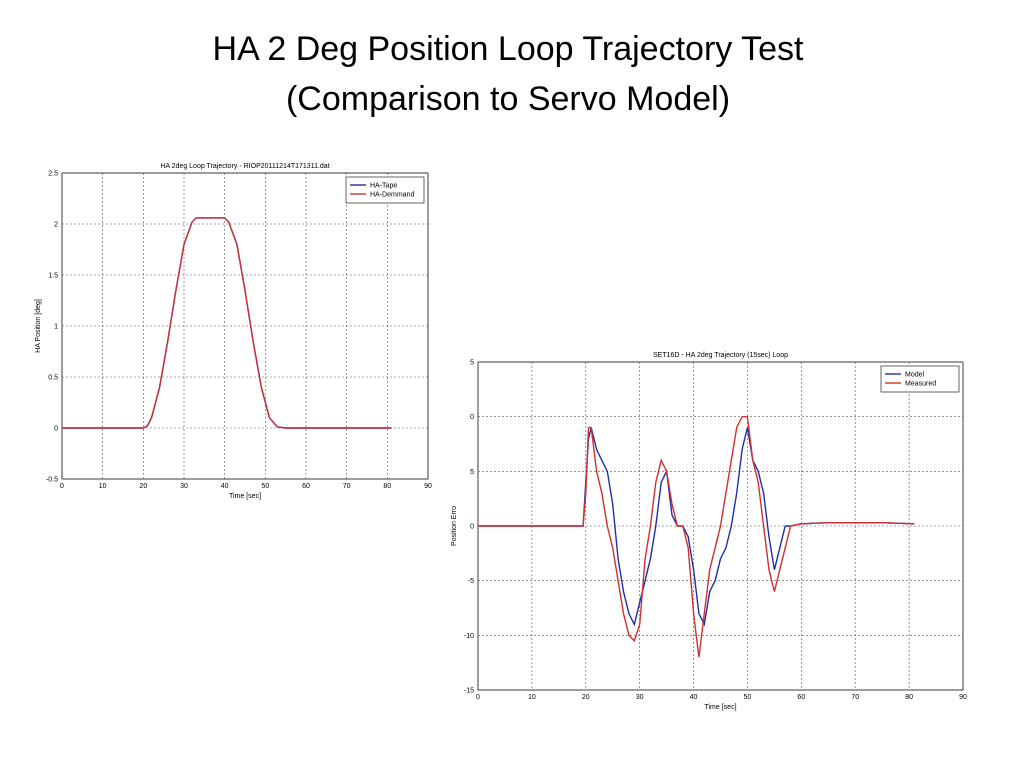 The image size is (1024, 768). Describe the element at coordinates (454, 526) in the screenshot. I see `y-axis-label: Position Erro` at that location.